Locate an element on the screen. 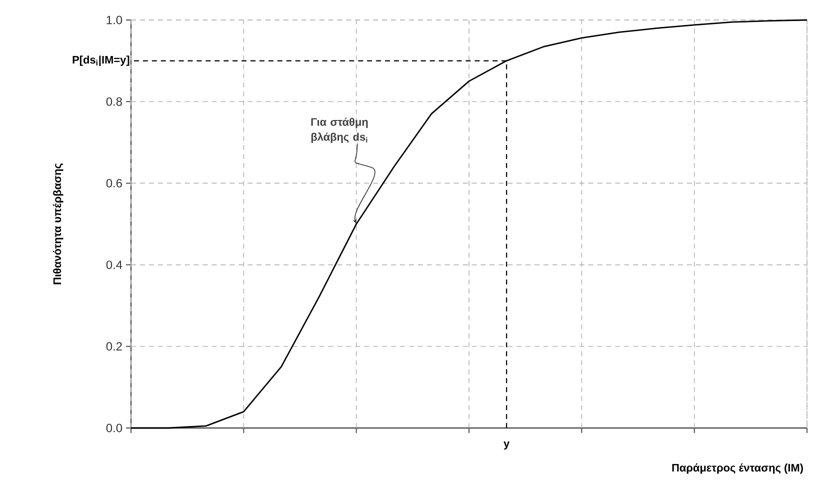 This screenshot has width=817, height=490. ref-line-label: P[ds$_{i}$|IM=y] is located at coordinates (101, 61).